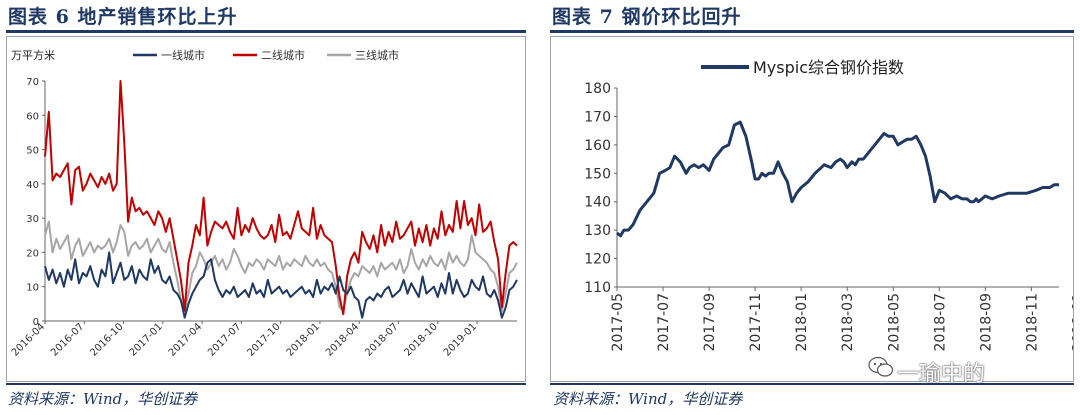  Describe the element at coordinates (266, 384) in the screenshot. I see `left-bottom-rule` at that location.